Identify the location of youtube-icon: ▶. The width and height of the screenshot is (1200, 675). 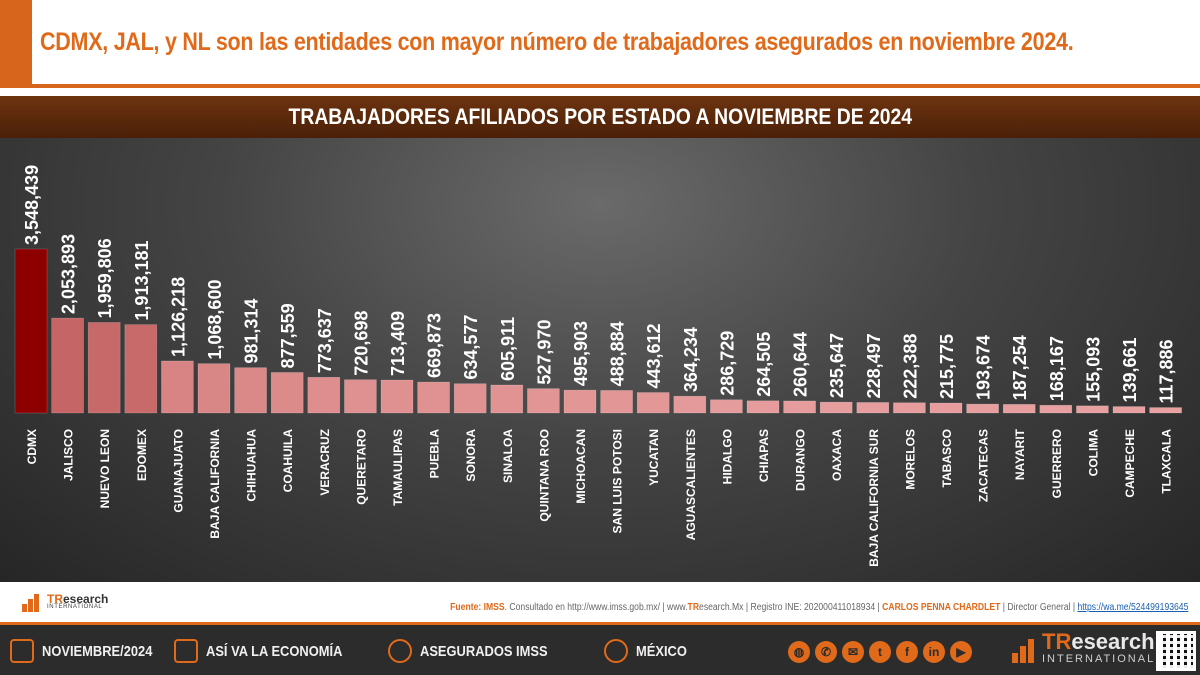
(961, 652).